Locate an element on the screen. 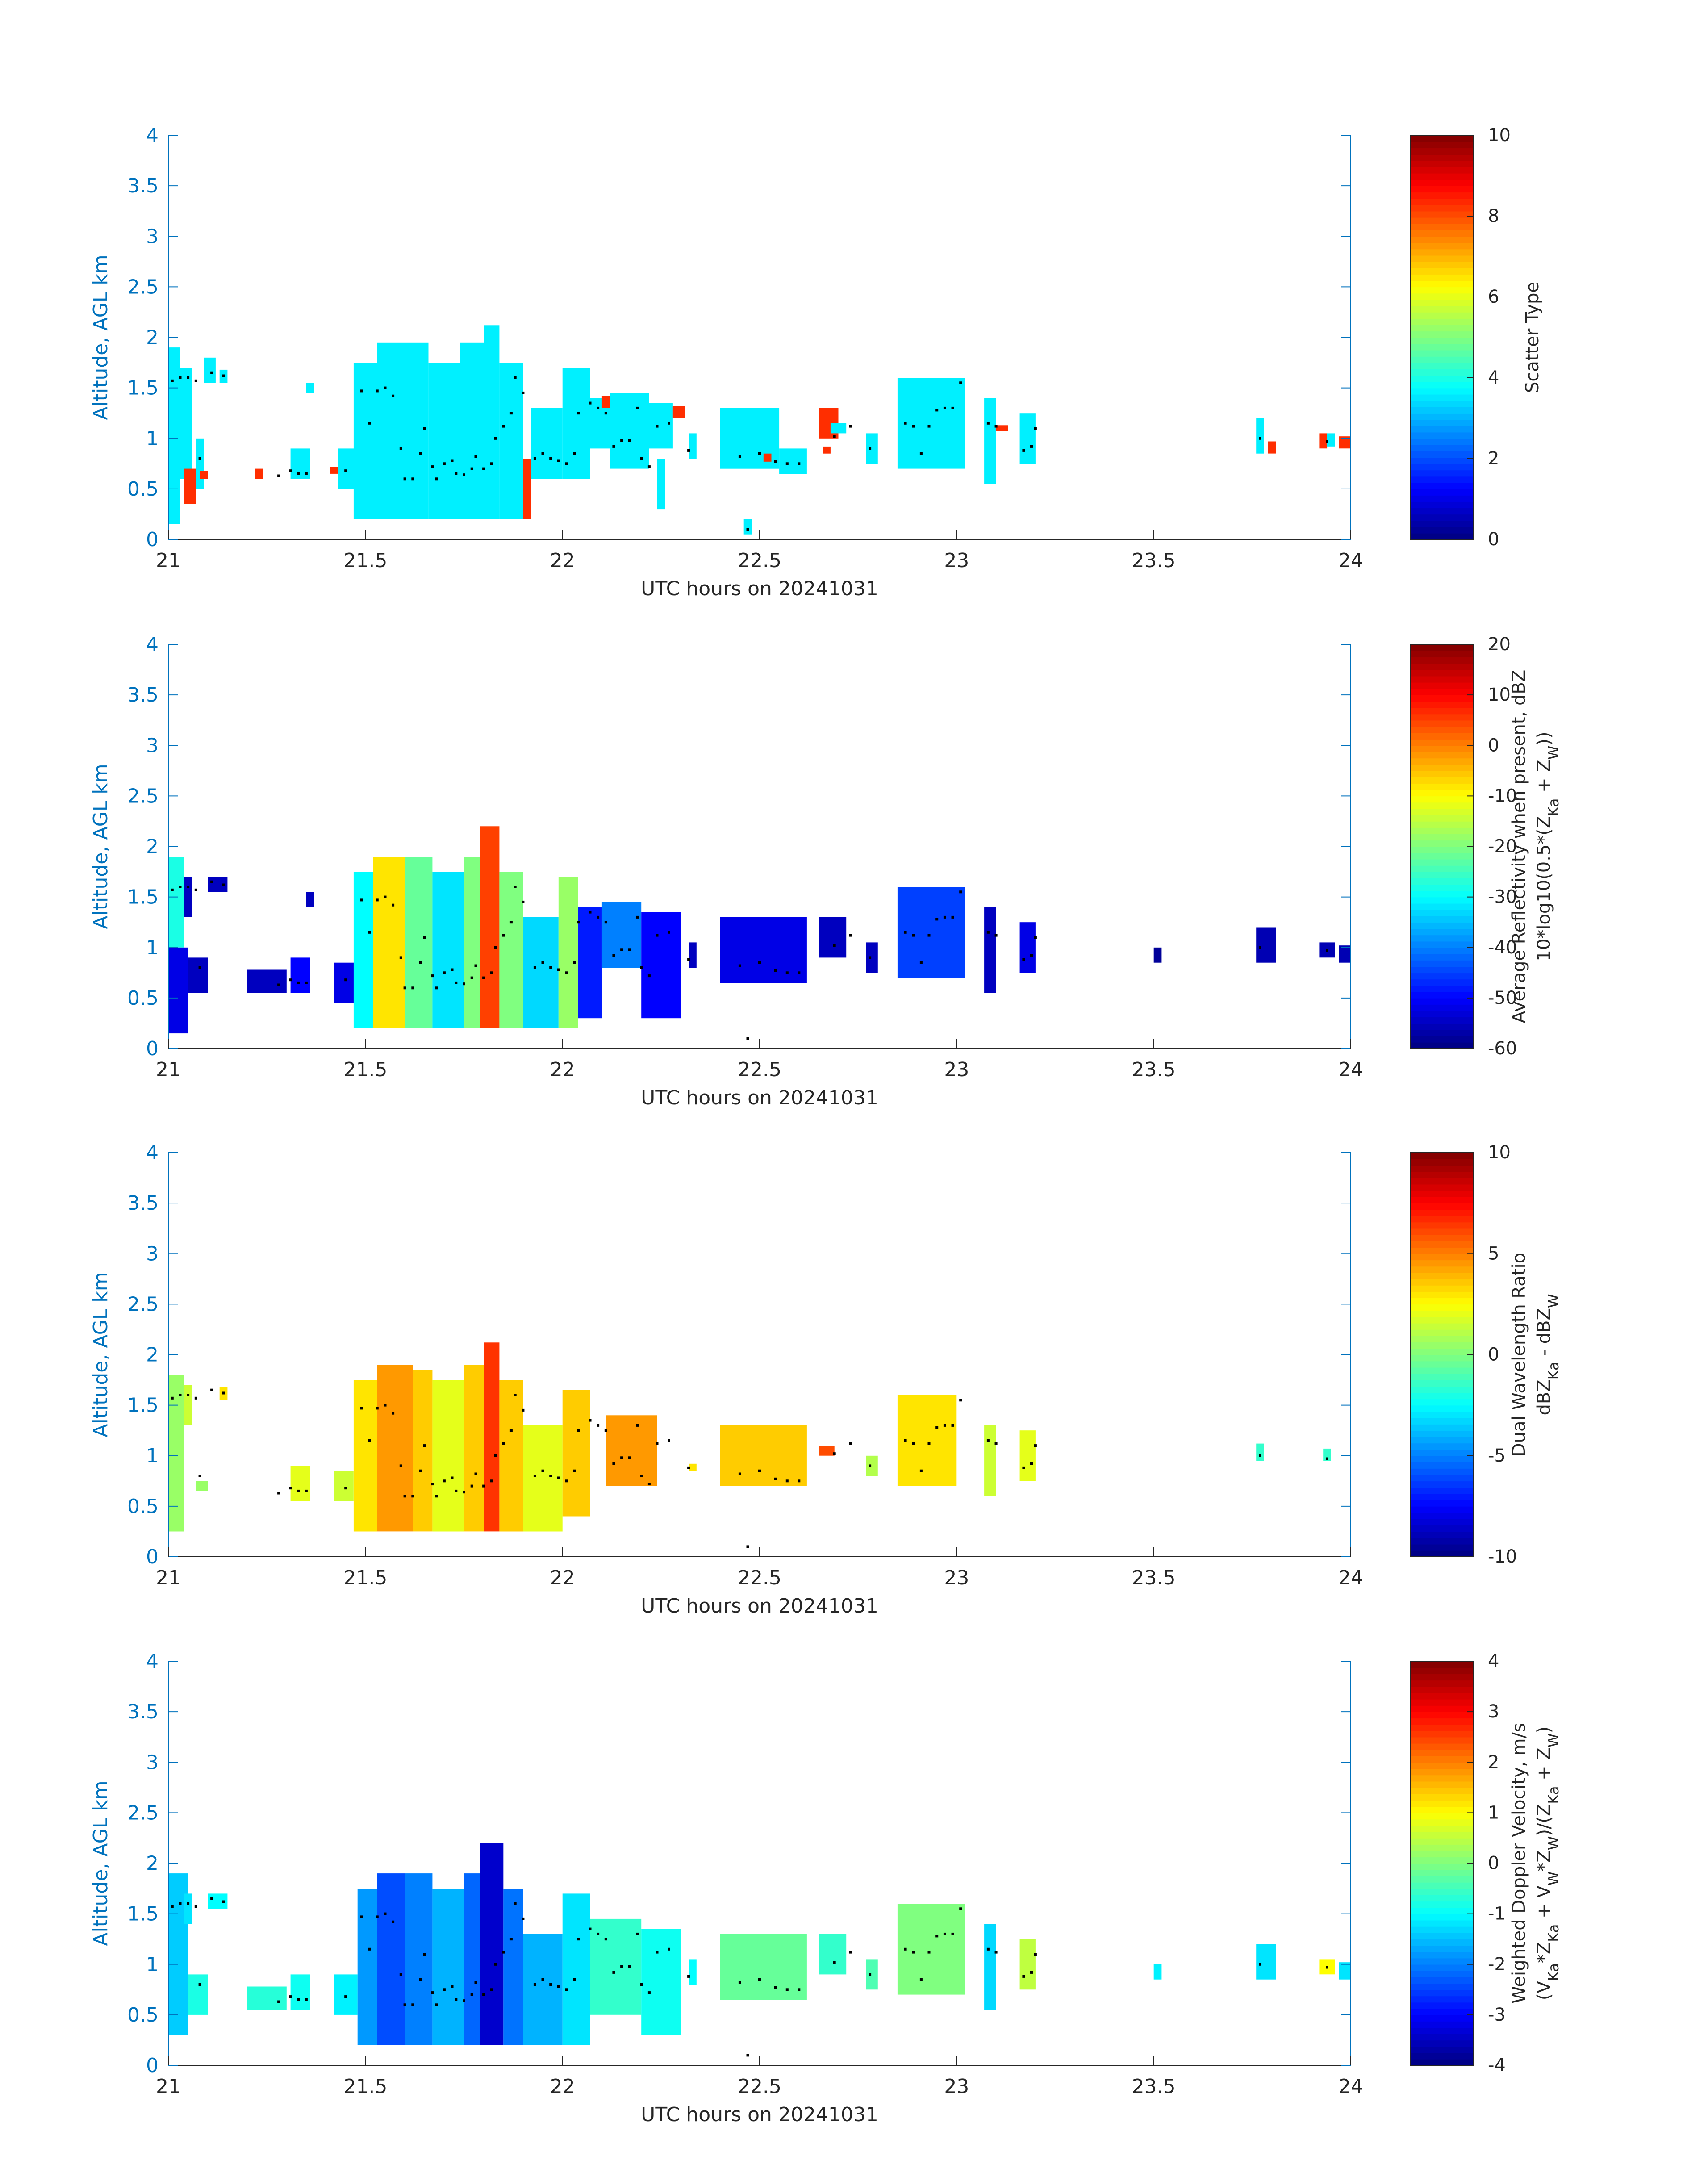 The height and width of the screenshot is (2177, 1708). colorbar-tick-label: 3 is located at coordinates (1493, 1711).